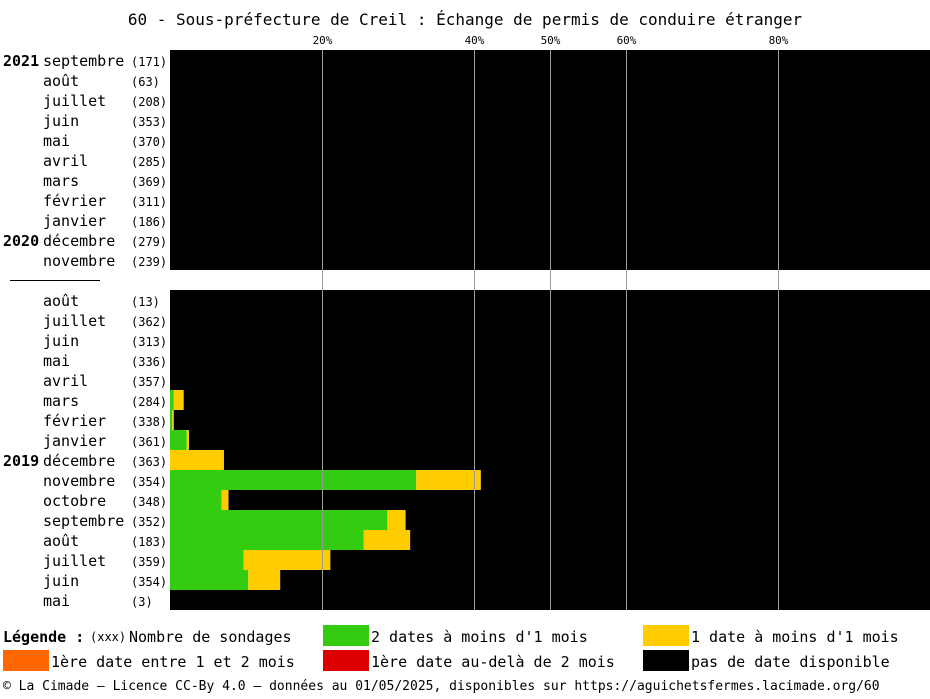 Image resolution: width=930 pixels, height=699 pixels. I want to click on year-label: 2020, so click(21, 241).